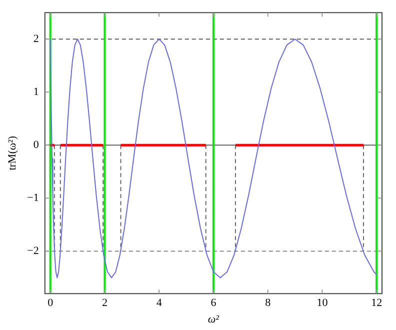 The height and width of the screenshot is (330, 396). Describe the element at coordinates (33, 198) in the screenshot. I see `y-tick-label: −1` at that location.